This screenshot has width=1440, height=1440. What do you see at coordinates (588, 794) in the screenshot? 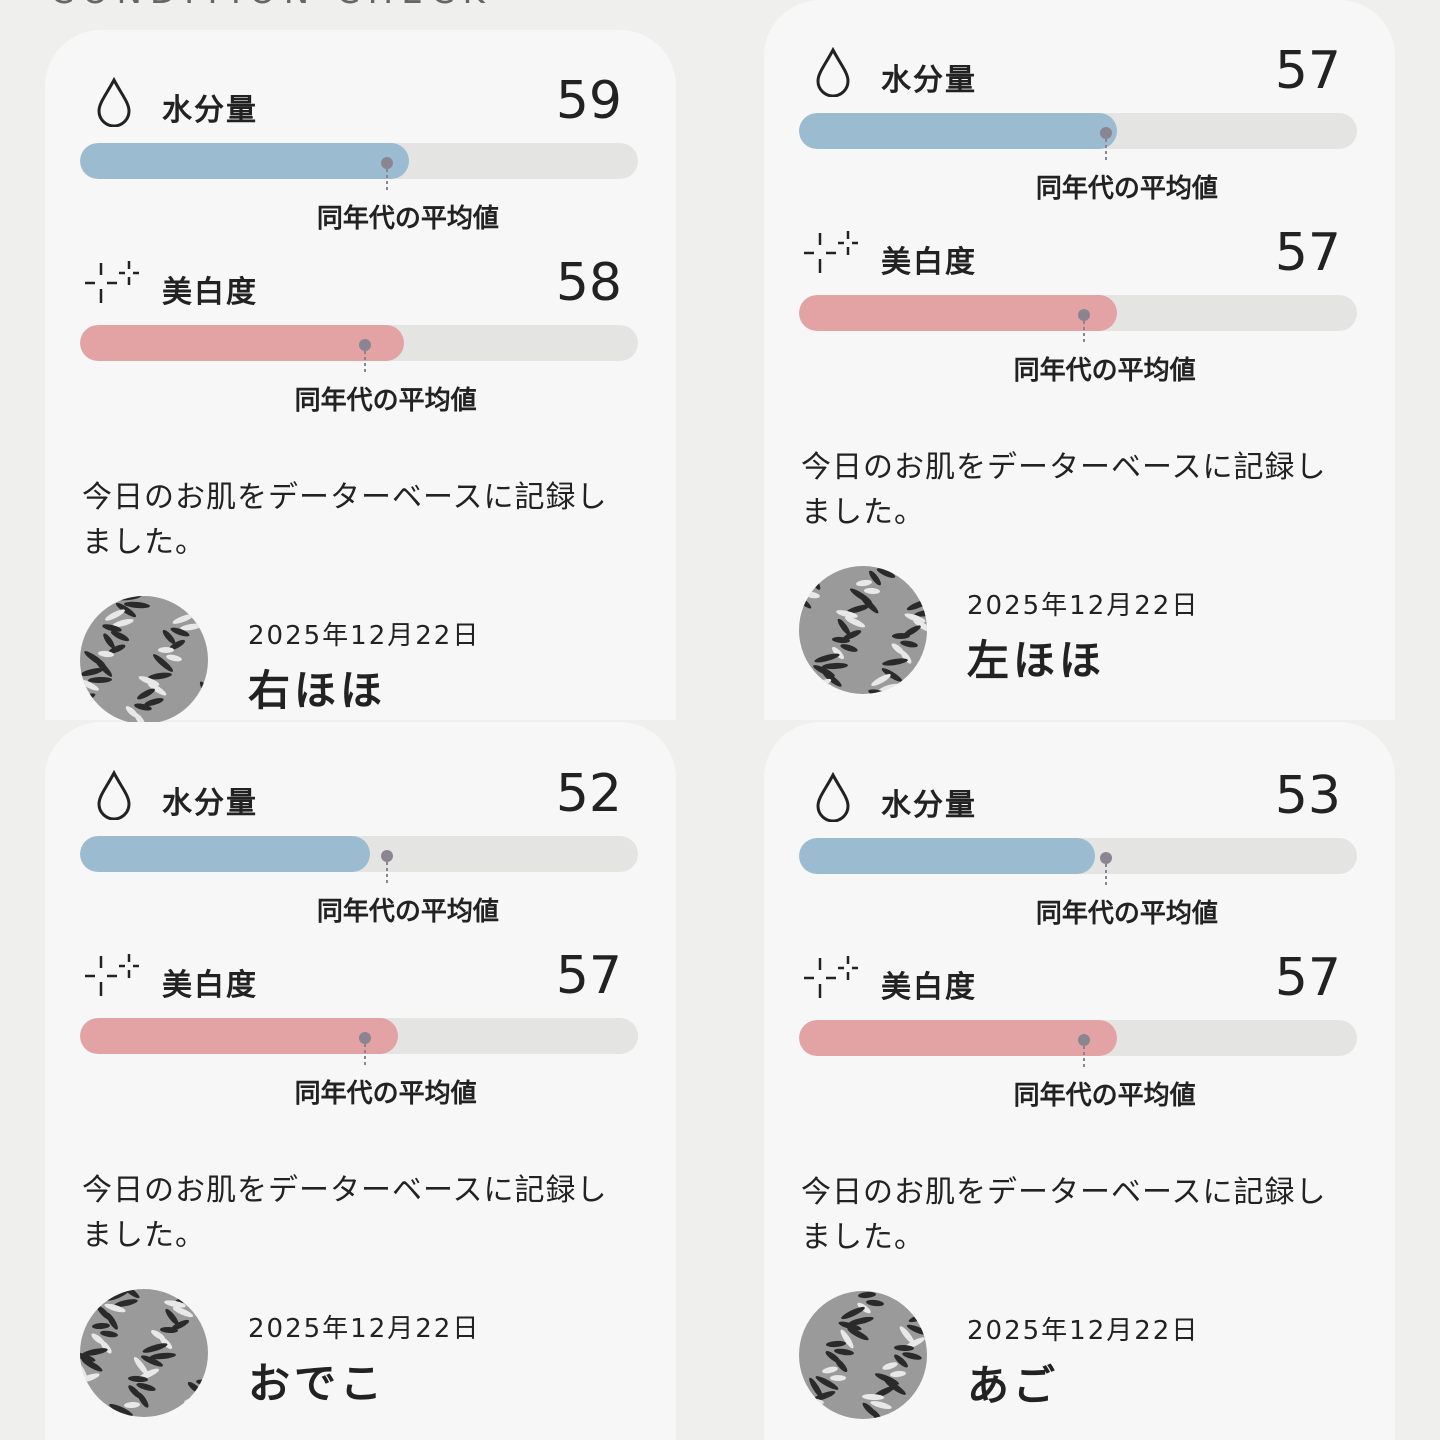
I see `metric-value: 52` at bounding box center [588, 794].